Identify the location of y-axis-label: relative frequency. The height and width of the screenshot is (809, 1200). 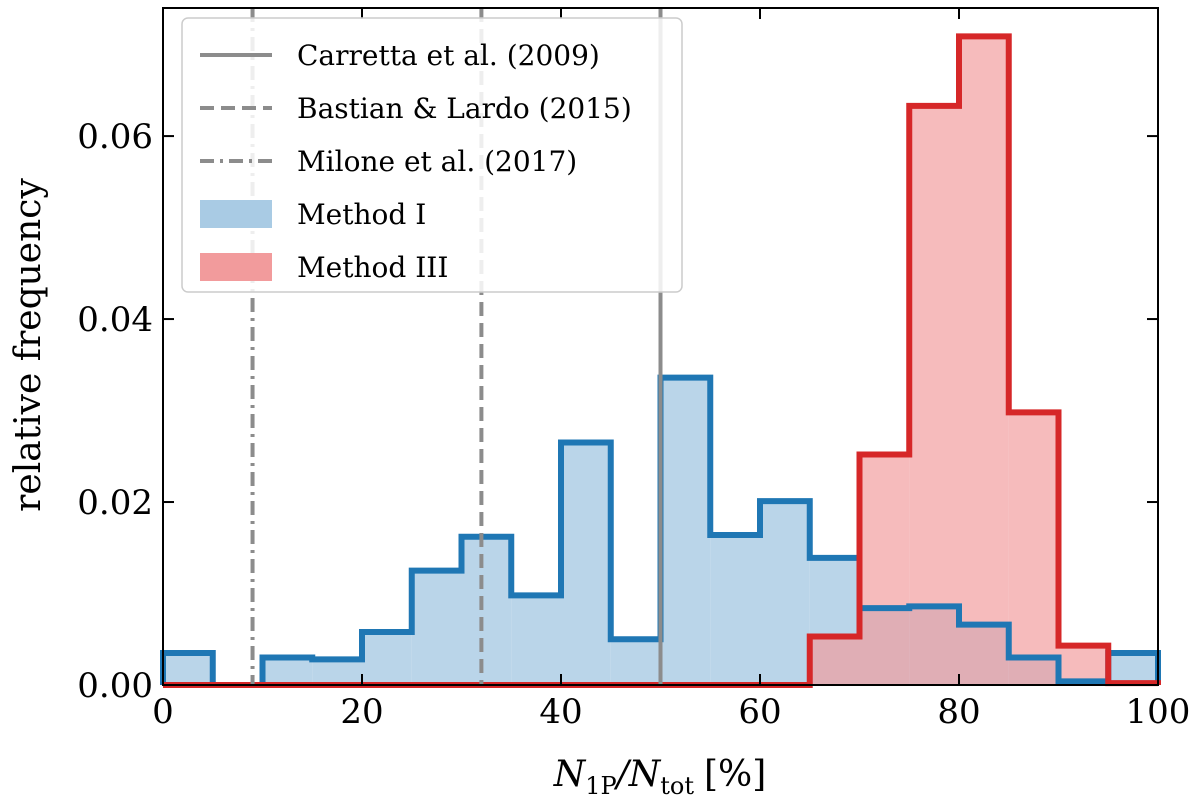
(28, 345).